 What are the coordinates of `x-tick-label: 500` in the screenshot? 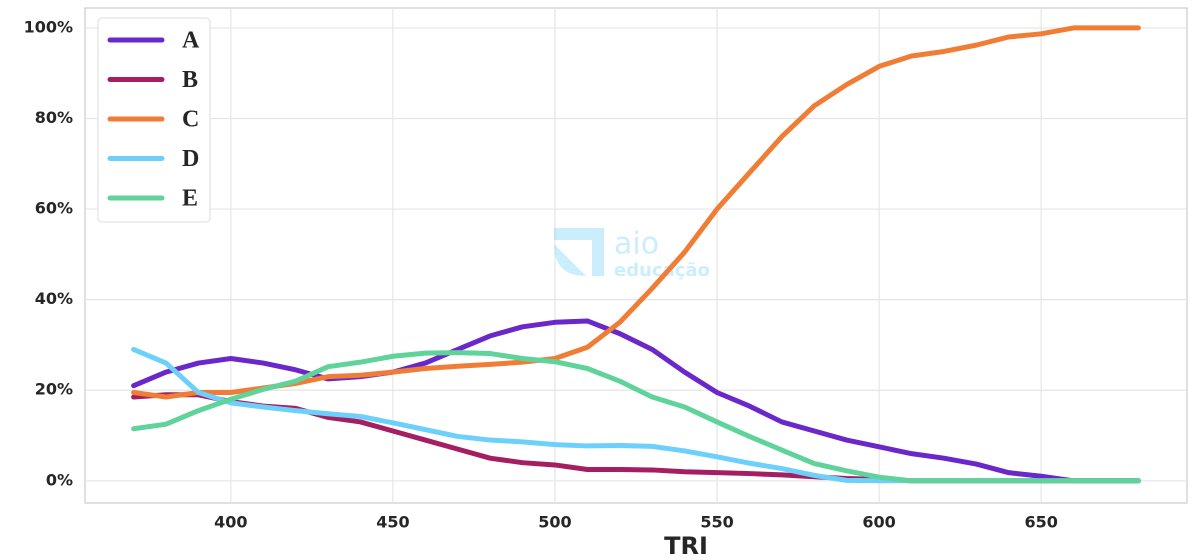 It's located at (554, 522).